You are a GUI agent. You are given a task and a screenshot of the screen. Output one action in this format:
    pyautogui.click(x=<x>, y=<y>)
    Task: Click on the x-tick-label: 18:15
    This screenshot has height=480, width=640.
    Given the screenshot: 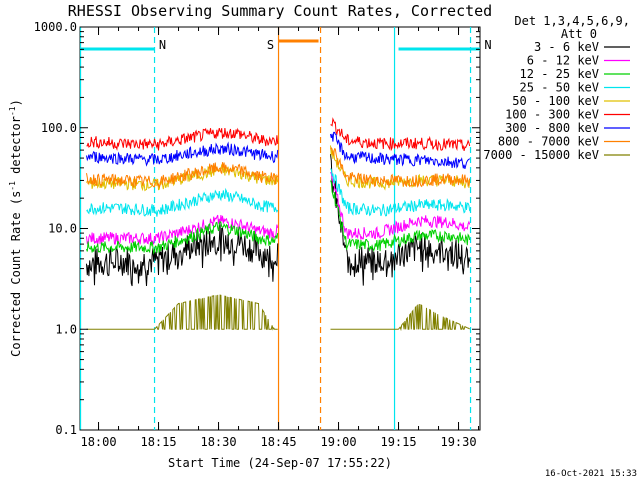 What is the action you would take?
    pyautogui.click(x=158, y=442)
    